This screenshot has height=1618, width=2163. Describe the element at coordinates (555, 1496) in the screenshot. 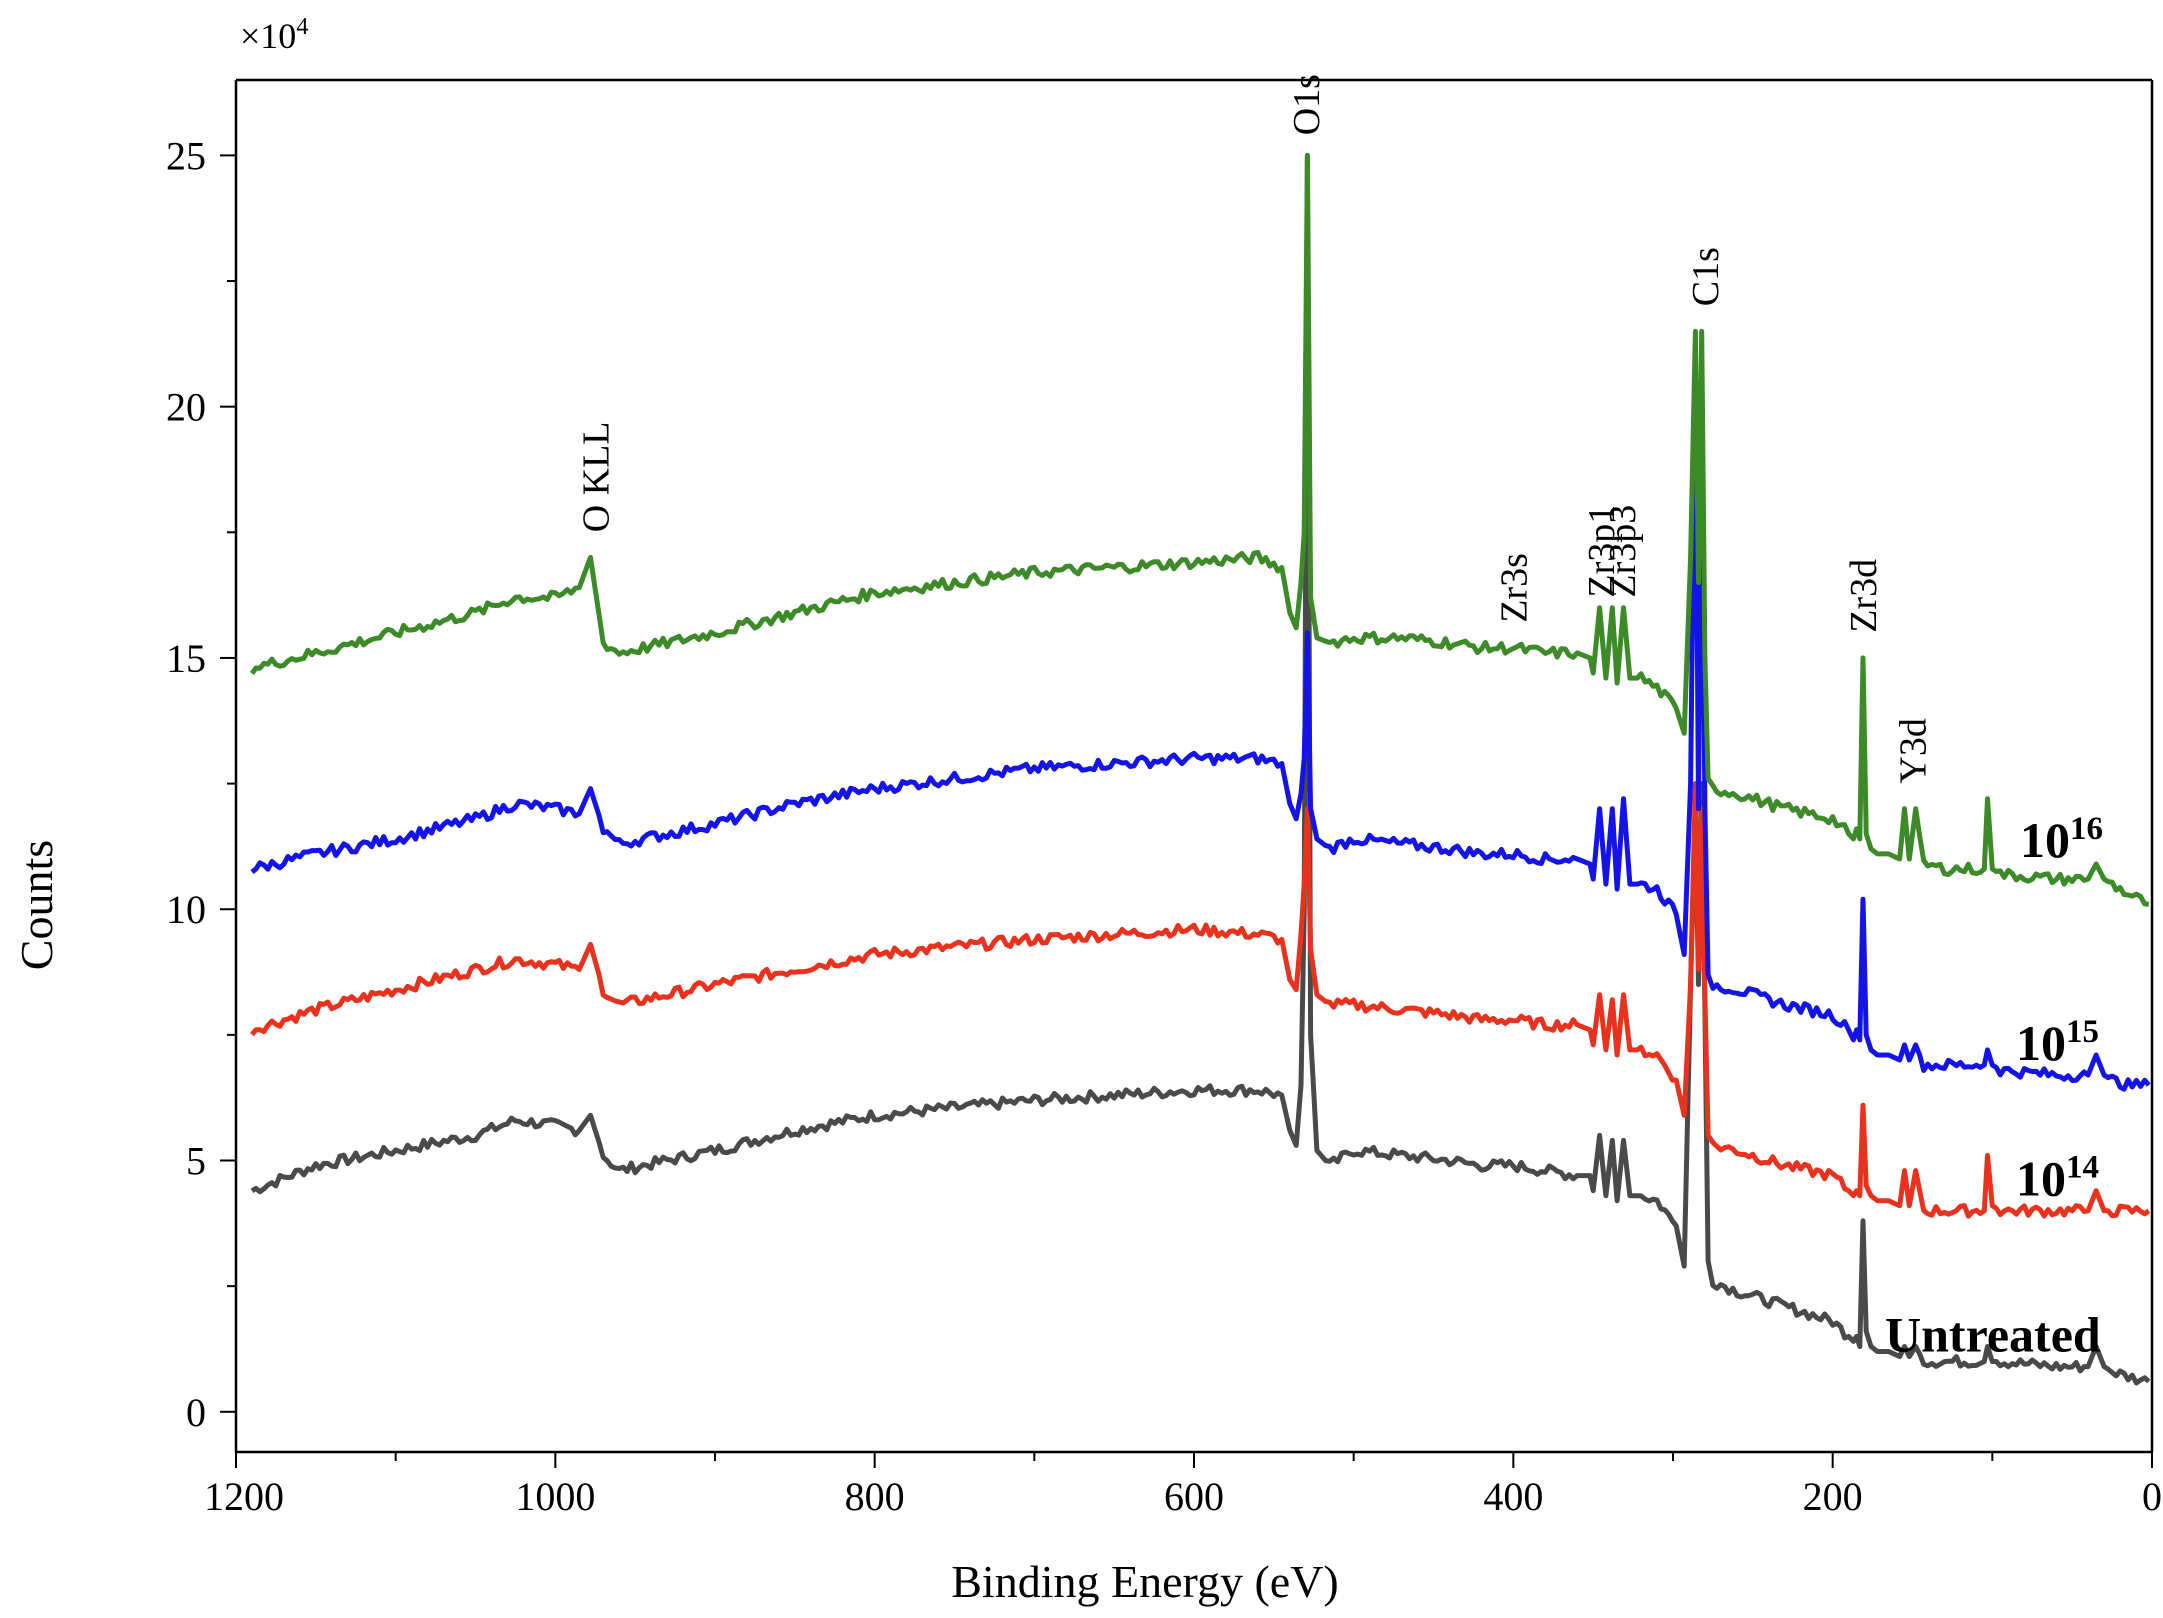

I see `x-tick-label: 1000` at that location.